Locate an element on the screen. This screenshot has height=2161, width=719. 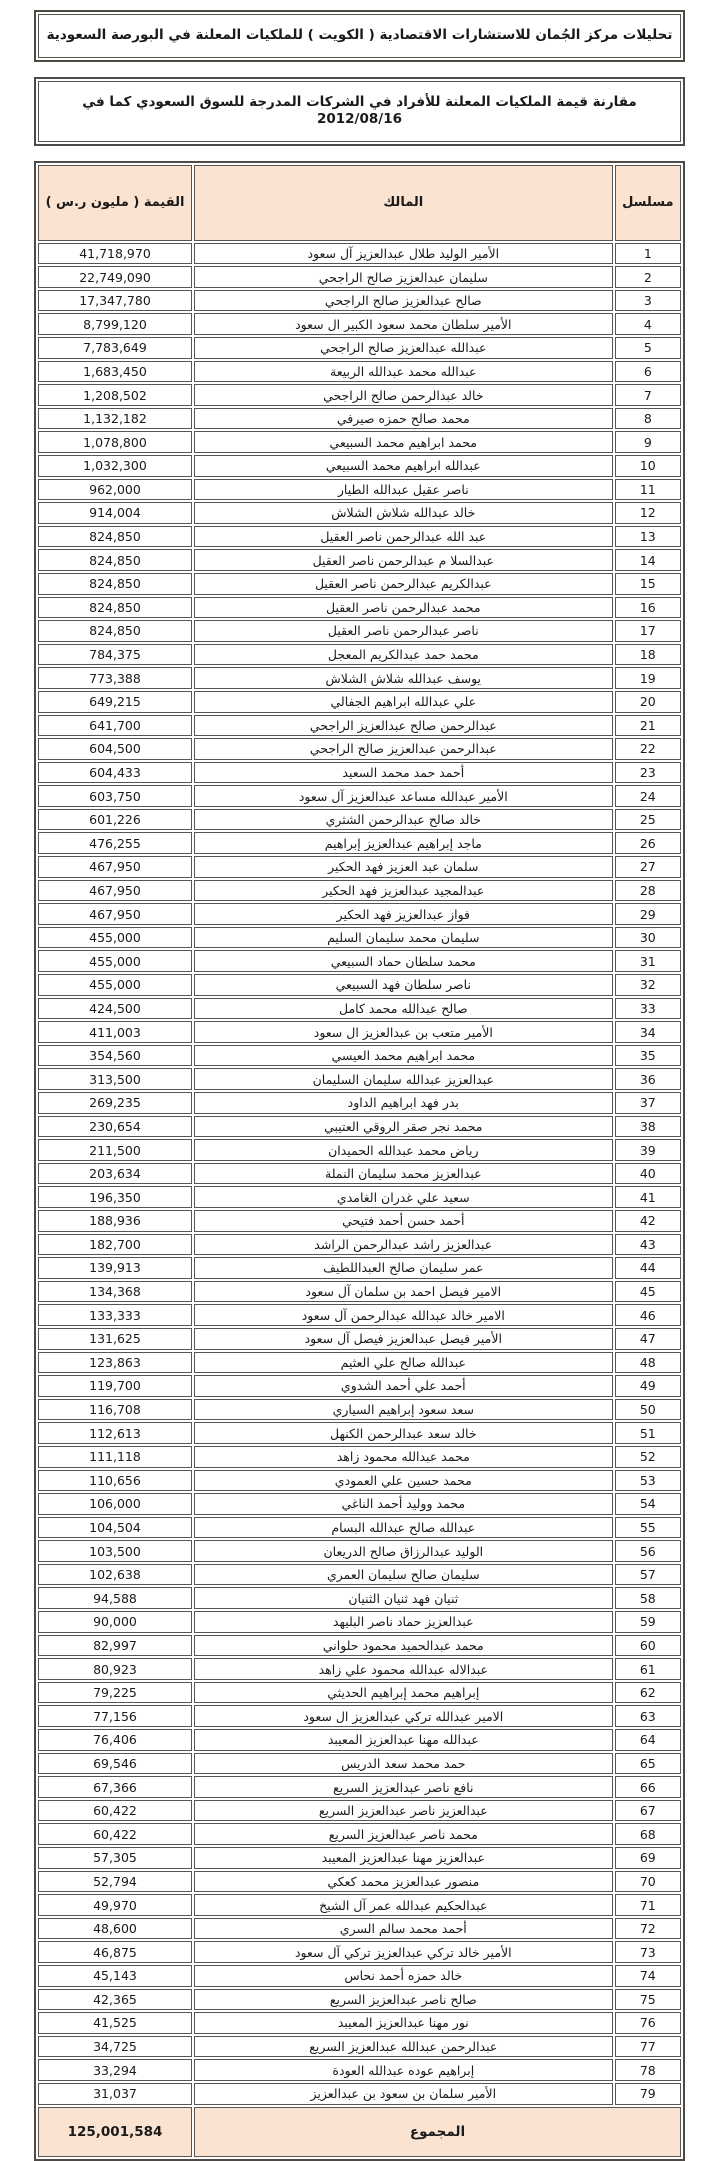
cell-value: 1,078,800 is located at coordinates (115, 442).